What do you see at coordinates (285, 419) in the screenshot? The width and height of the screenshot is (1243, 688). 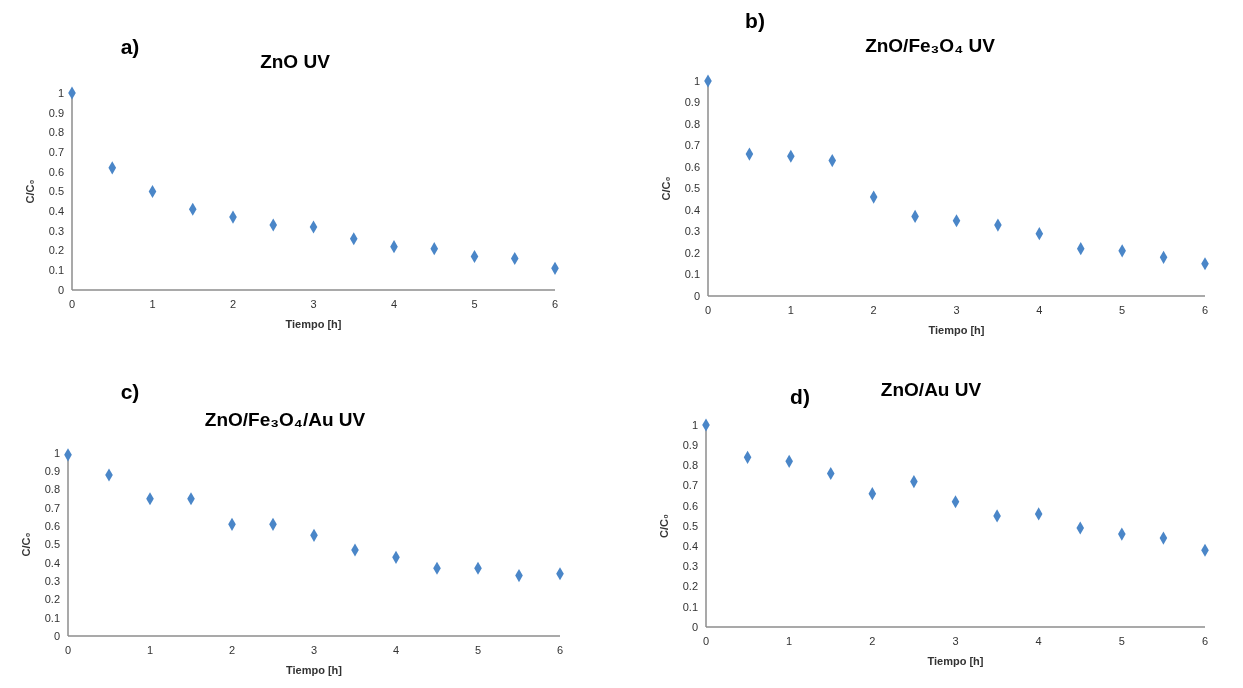 I see `chart-title: ZnO/Fe₃O₄/Au UV` at bounding box center [285, 419].